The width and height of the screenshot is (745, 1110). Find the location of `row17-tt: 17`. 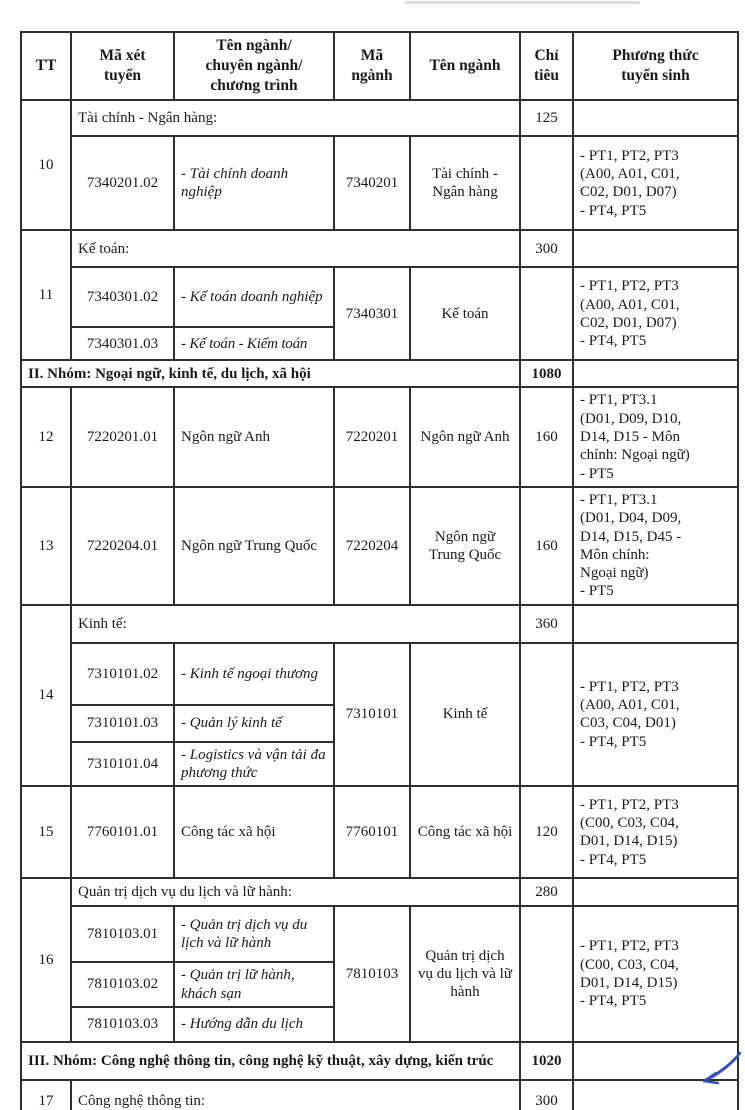

row17-tt: 17 is located at coordinates (46, 1094).